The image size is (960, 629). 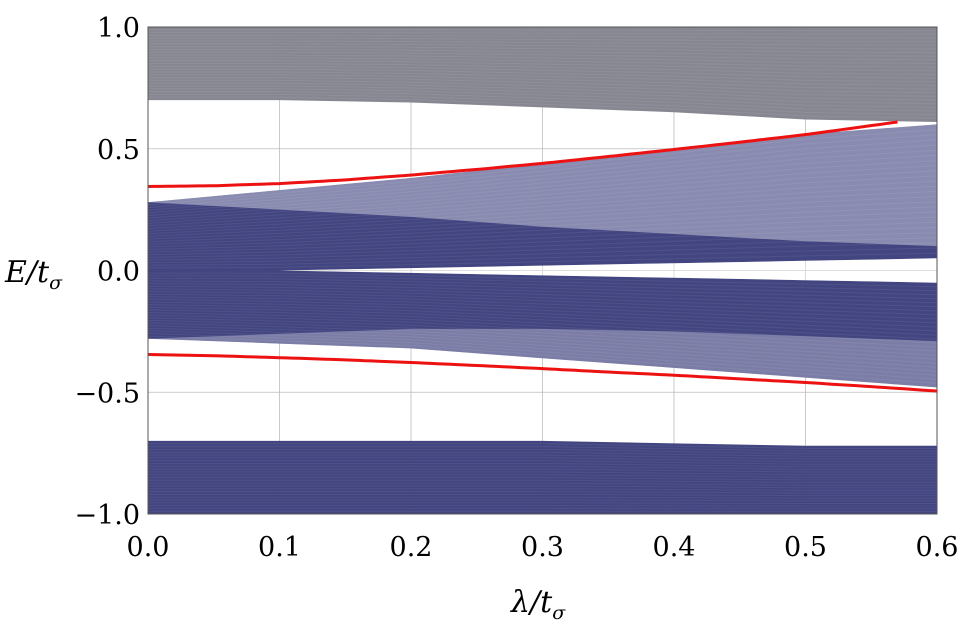 I want to click on y-tick-label: 0.5, so click(x=118, y=150).